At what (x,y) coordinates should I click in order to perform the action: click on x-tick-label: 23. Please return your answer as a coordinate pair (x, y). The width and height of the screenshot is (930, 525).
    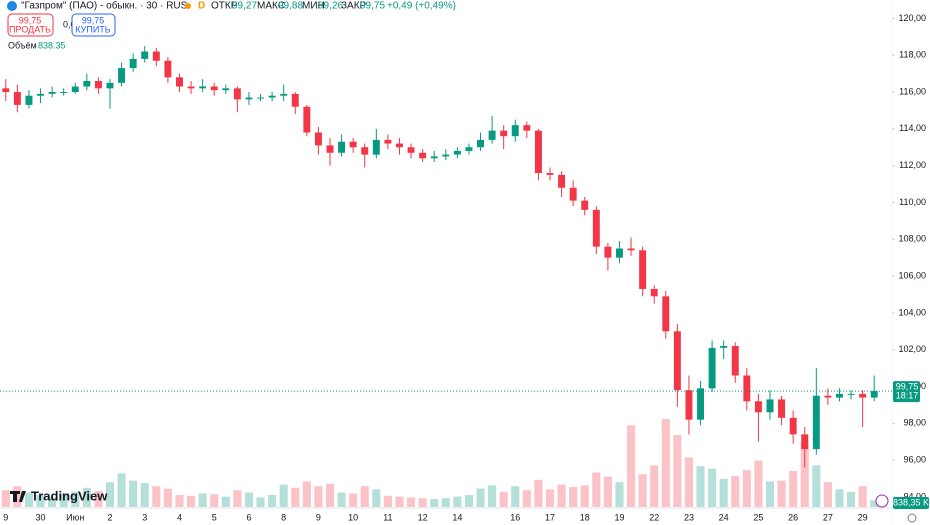
    Looking at the image, I should click on (689, 517).